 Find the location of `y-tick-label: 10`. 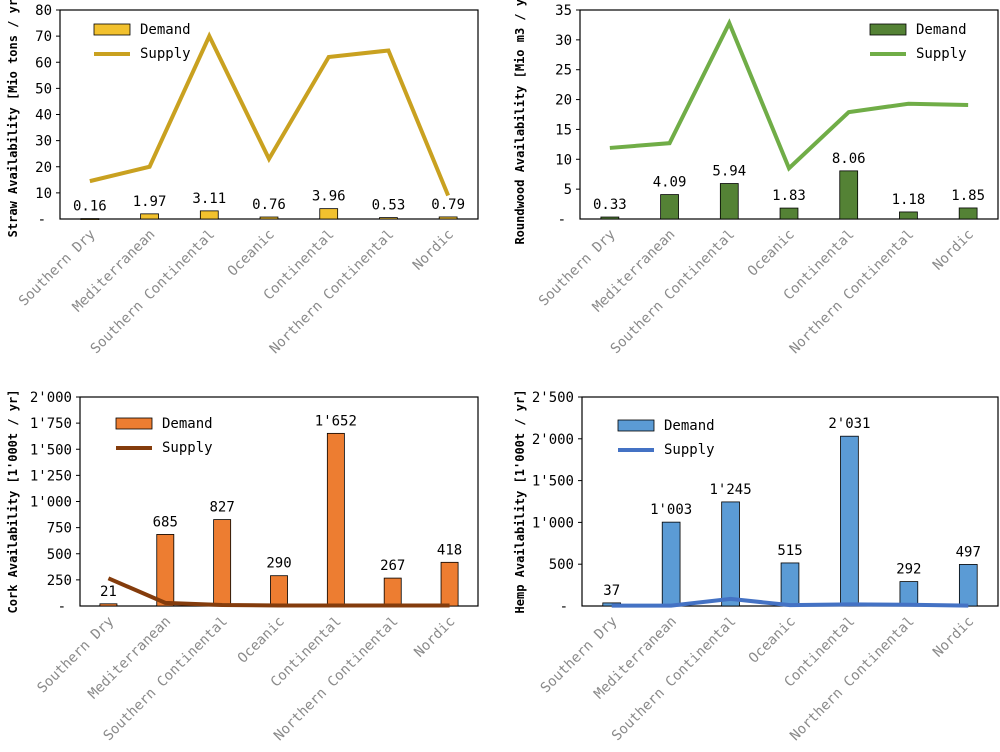

y-tick-label: 10 is located at coordinates (563, 160).